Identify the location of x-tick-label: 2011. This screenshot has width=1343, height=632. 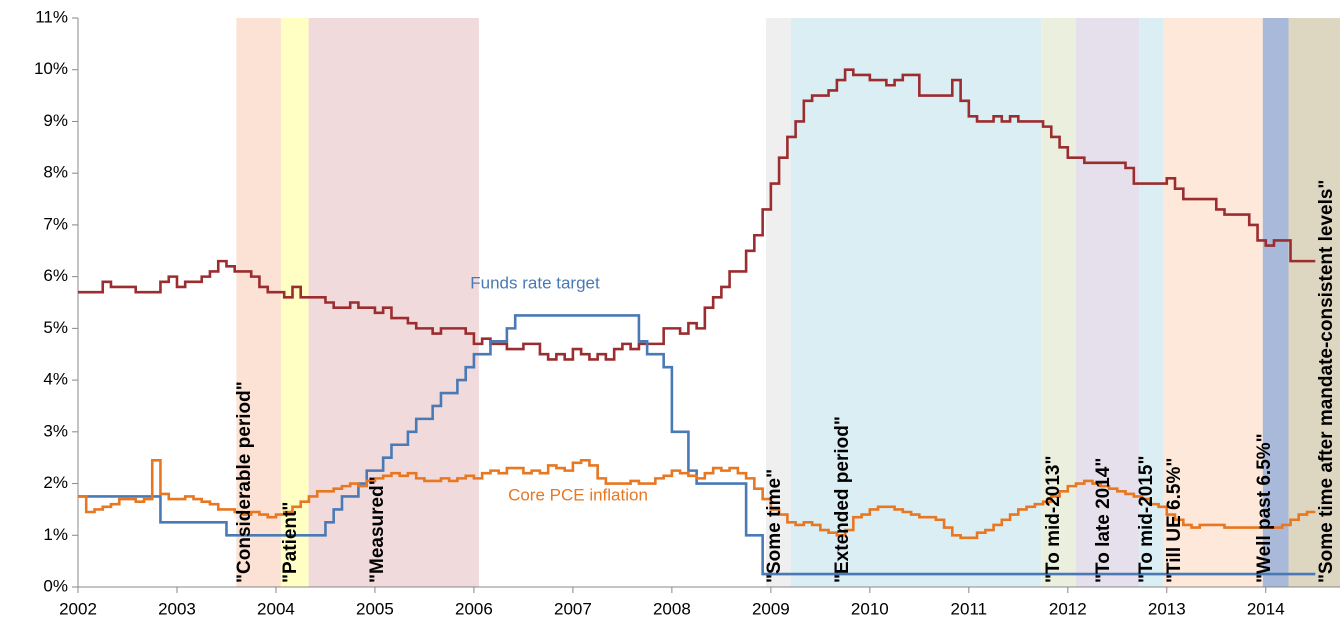
(969, 608).